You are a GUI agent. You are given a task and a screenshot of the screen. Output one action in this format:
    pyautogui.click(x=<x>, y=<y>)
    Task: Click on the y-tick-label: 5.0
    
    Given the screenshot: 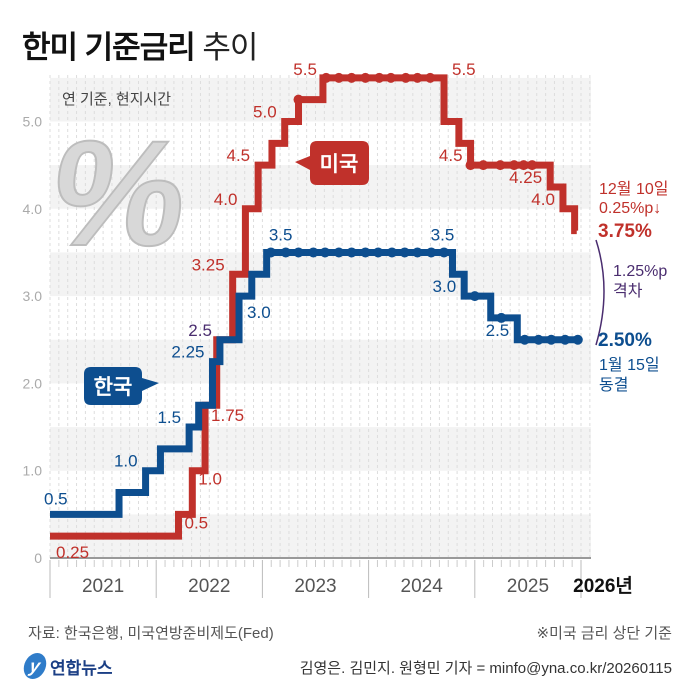 What is the action you would take?
    pyautogui.click(x=33, y=122)
    